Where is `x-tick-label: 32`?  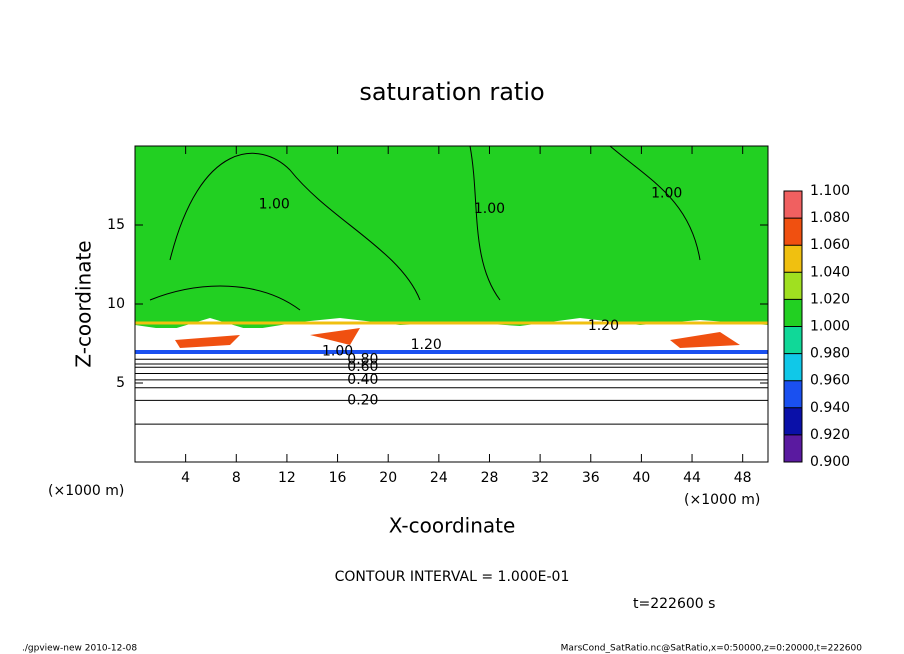
x-tick-label: 32 is located at coordinates (540, 478).